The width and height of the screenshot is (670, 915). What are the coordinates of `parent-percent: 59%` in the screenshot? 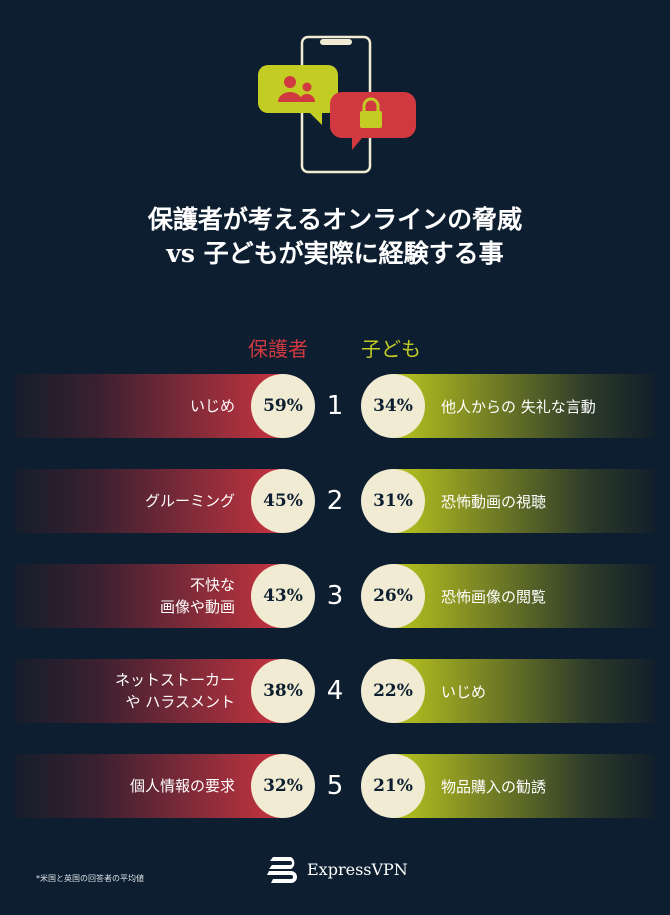 It's located at (283, 406).